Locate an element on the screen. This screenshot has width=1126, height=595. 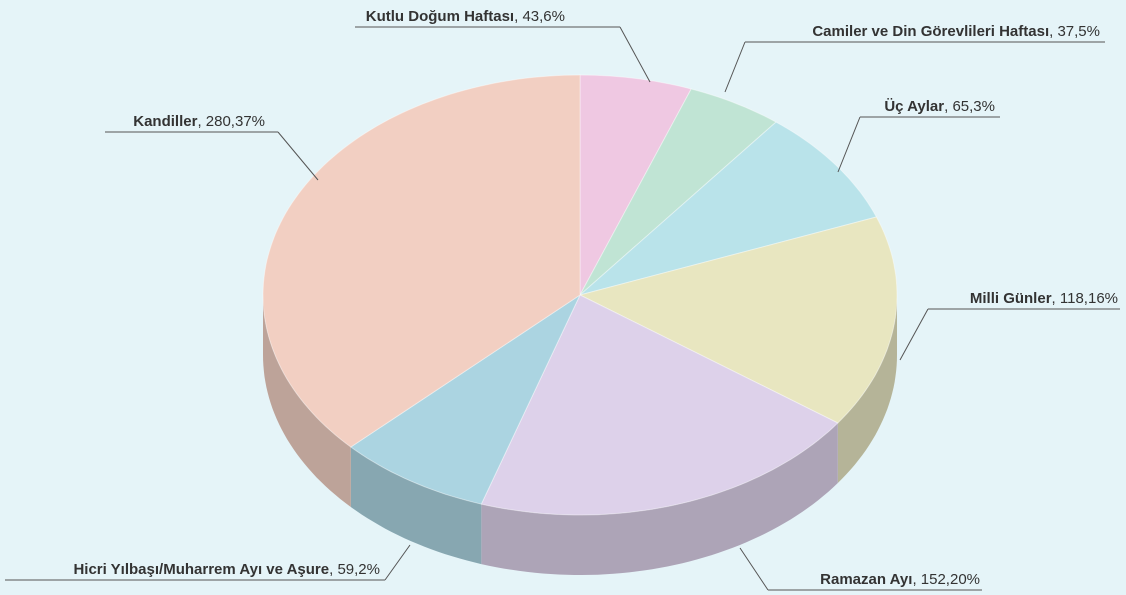
slice-label: Kutlu Doğum Haftası, 43,6% is located at coordinates (465, 16).